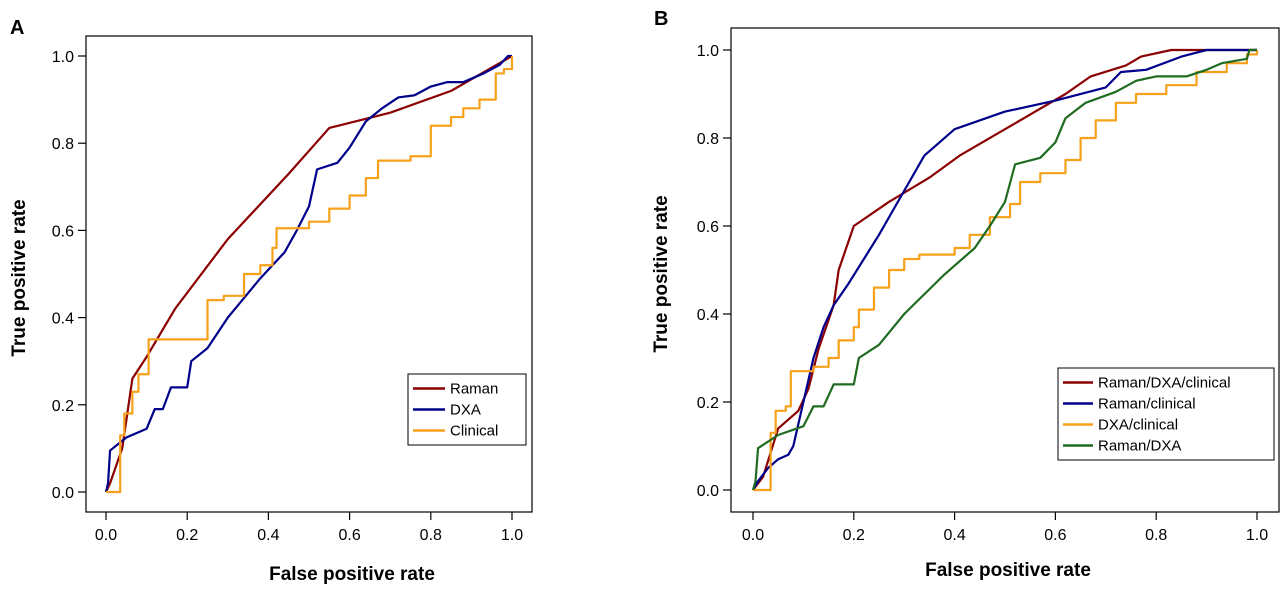  What do you see at coordinates (17, 28) in the screenshot?
I see `panel-label: A` at bounding box center [17, 28].